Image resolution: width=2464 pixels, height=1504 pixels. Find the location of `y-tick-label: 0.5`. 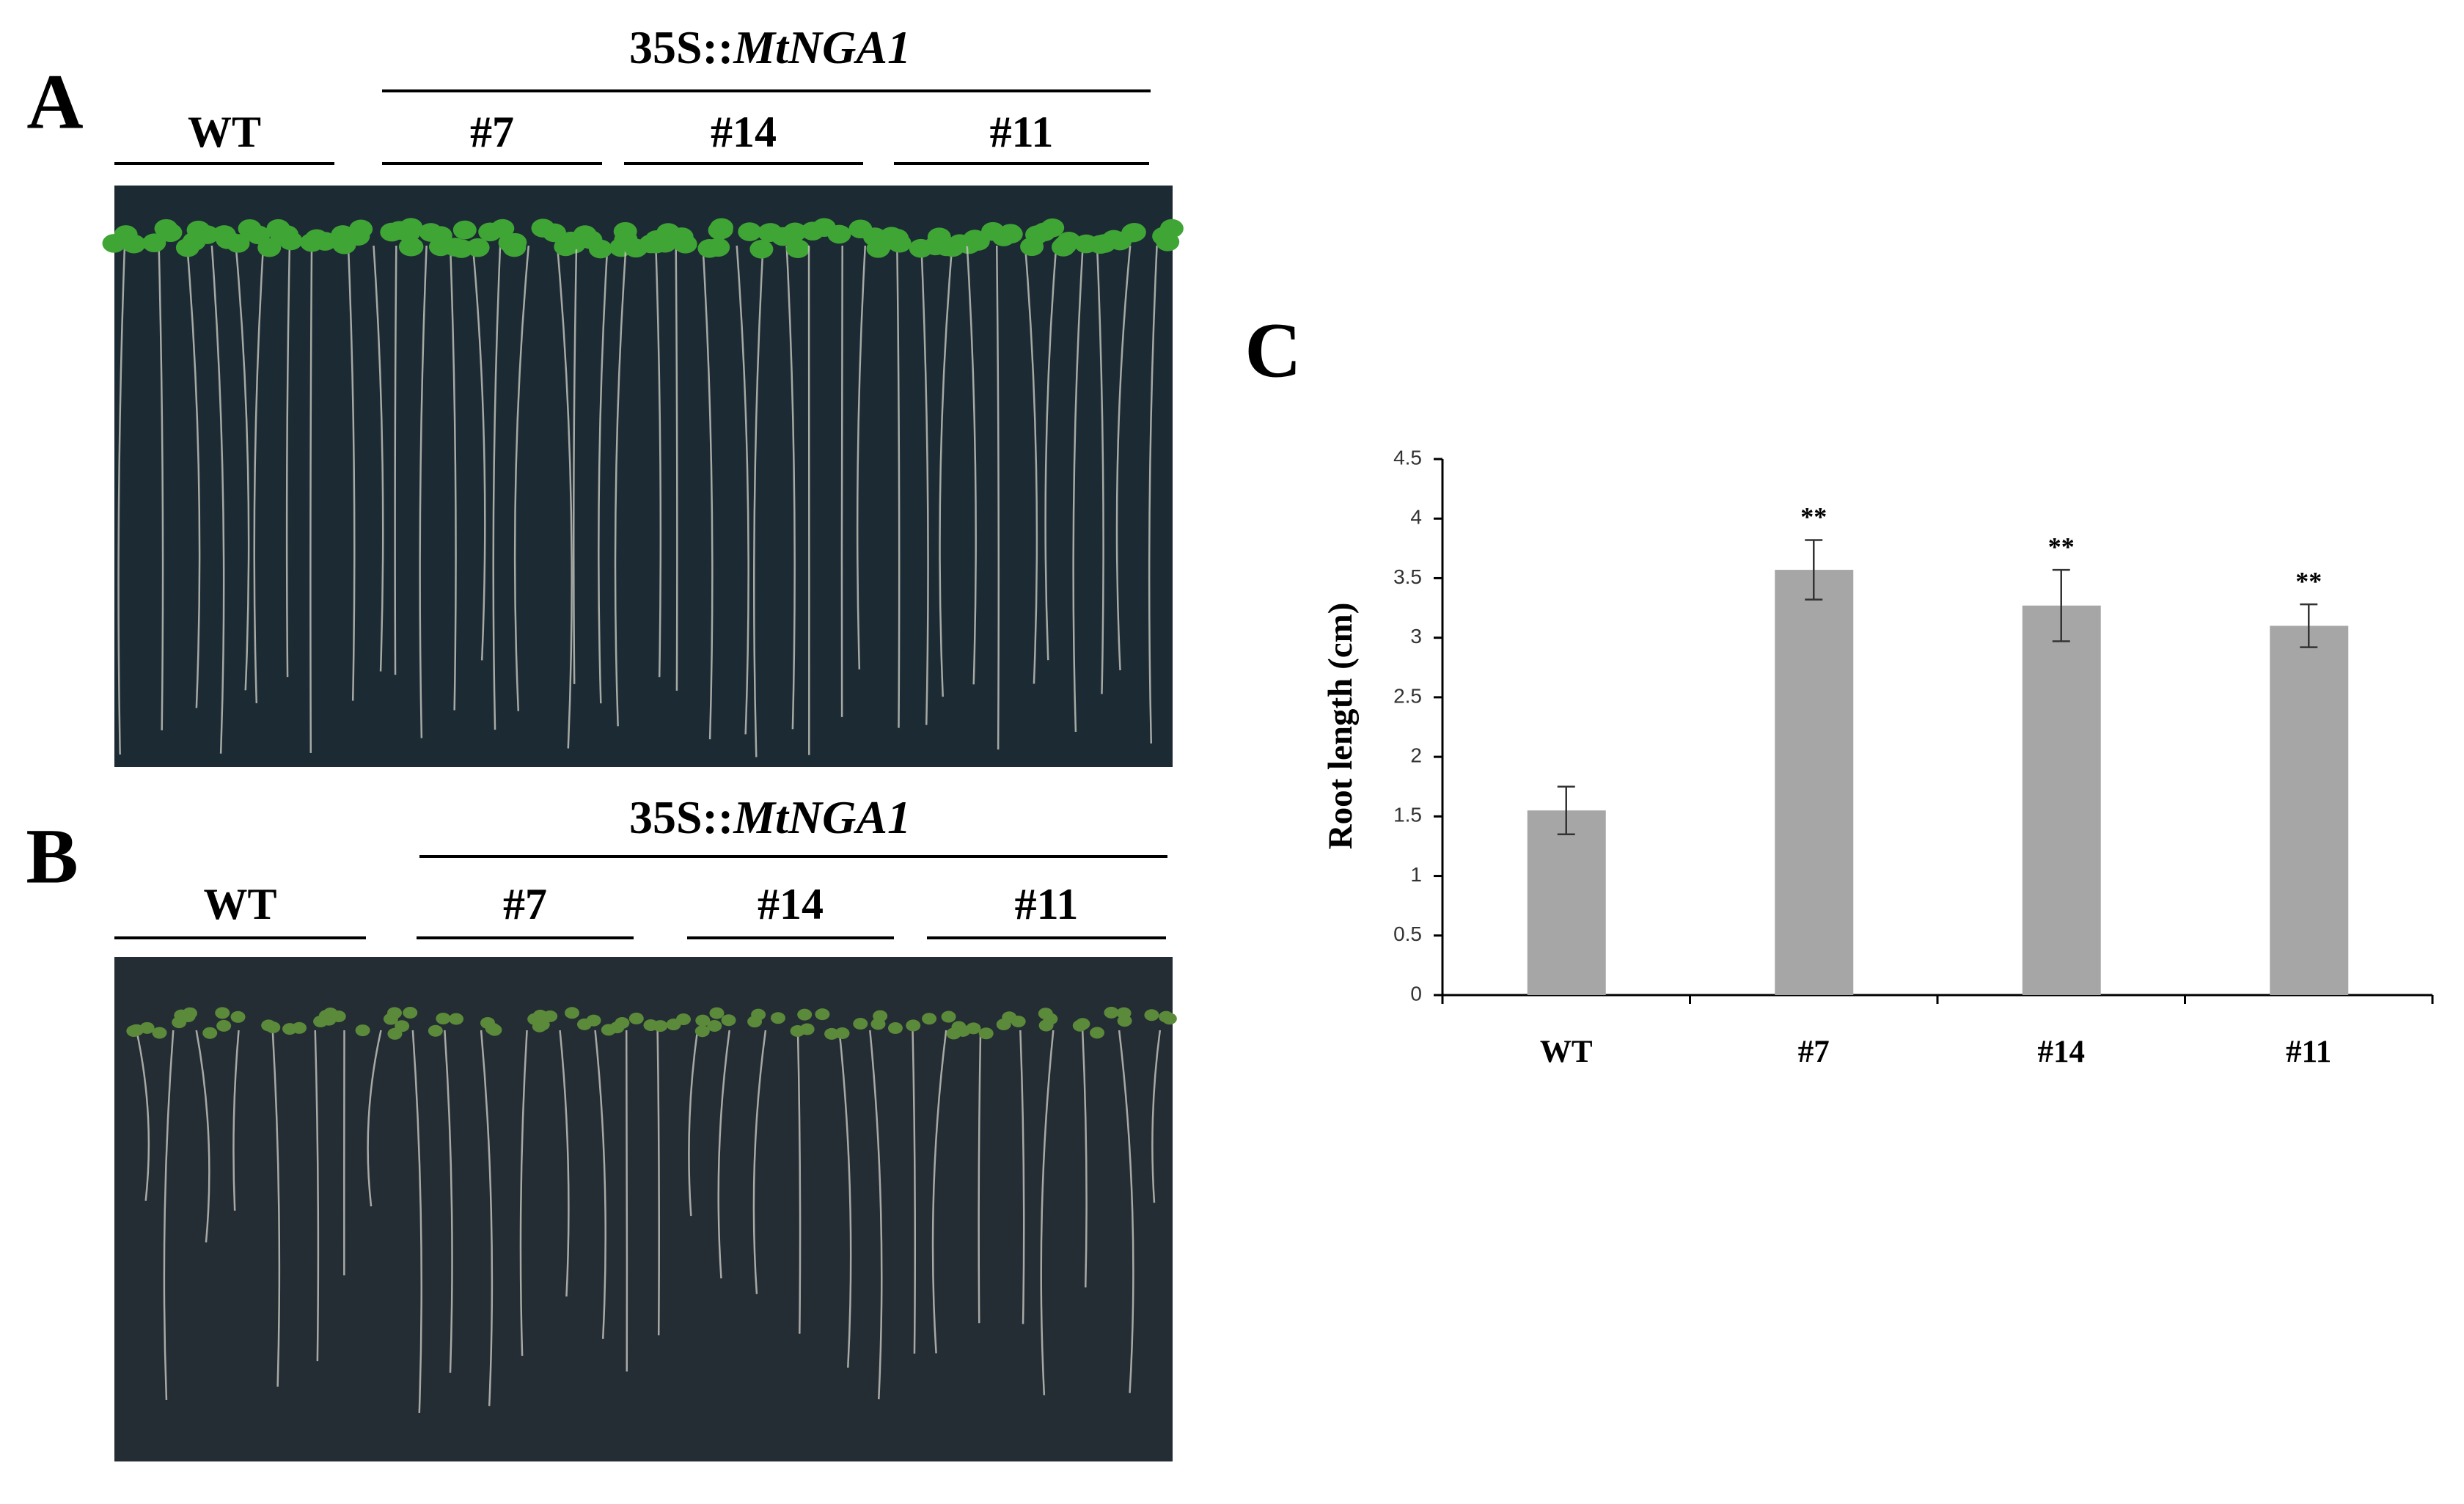

y-tick-label: 0.5 is located at coordinates (1407, 933).